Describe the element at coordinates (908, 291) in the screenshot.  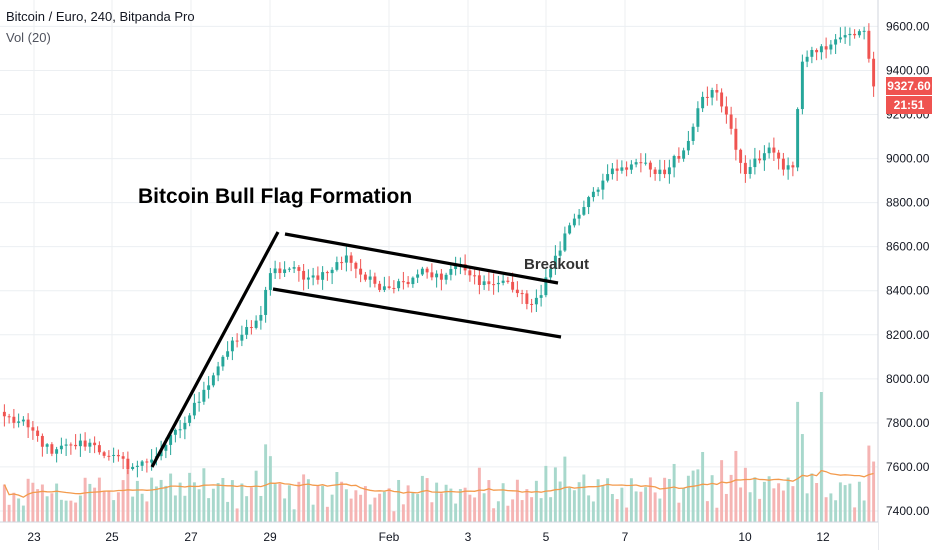
I see `price-tick-label: 8400.00` at that location.